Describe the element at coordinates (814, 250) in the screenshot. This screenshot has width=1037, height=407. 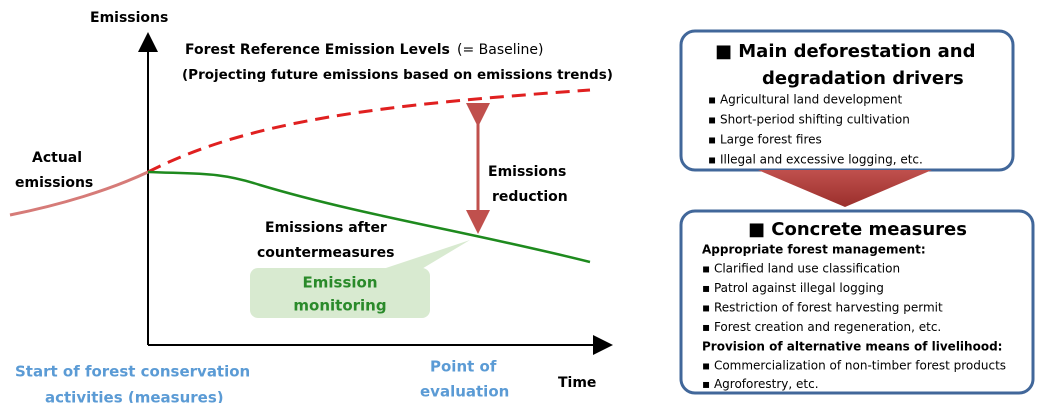
I see `measures-heading: Appropriate forest management:` at that location.